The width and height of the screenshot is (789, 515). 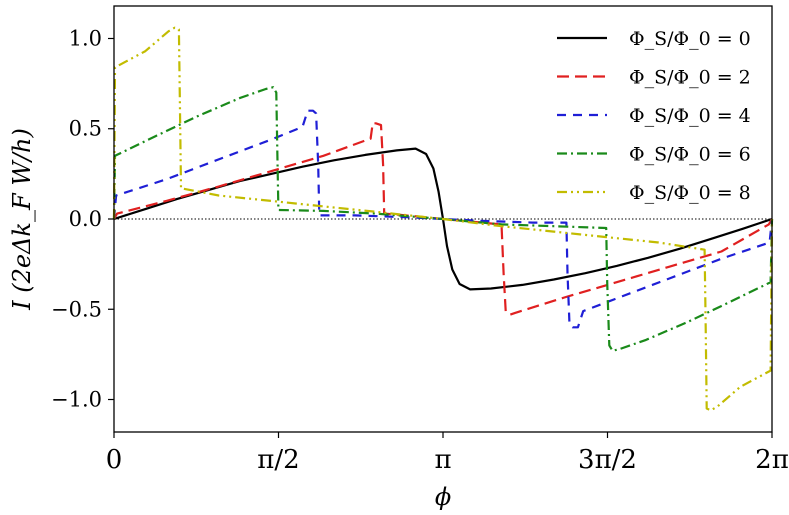 I want to click on x-tick-label-0: 0, so click(x=114, y=460).